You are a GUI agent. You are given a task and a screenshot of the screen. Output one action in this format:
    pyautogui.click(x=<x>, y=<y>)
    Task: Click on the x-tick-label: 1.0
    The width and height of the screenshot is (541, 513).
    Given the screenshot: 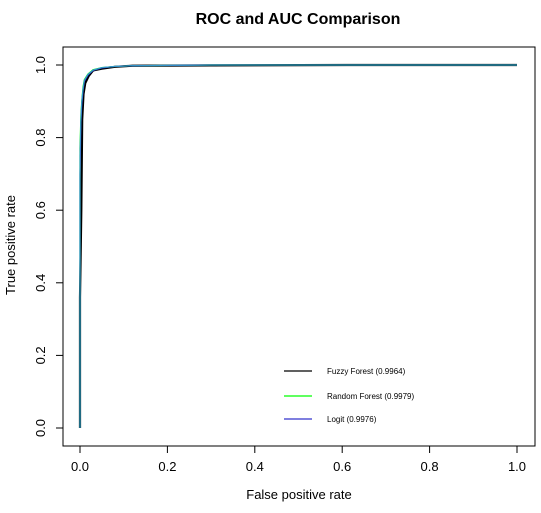 What is the action you would take?
    pyautogui.click(x=517, y=466)
    